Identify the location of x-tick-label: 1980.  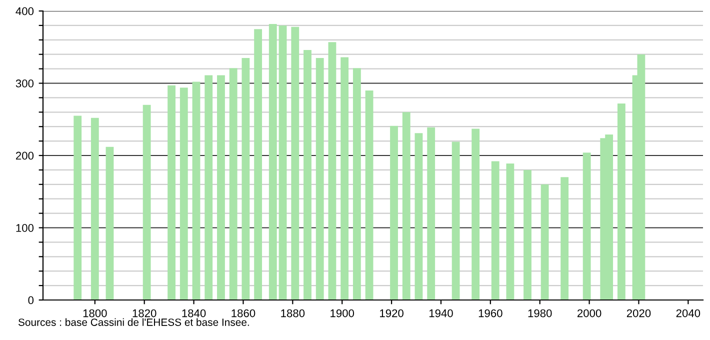
(540, 313).